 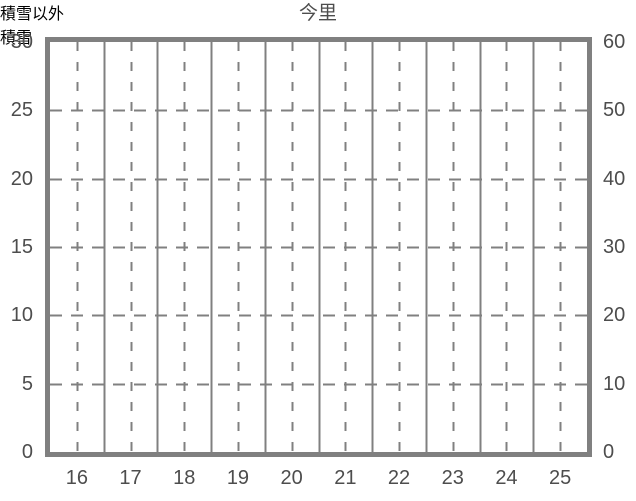 What do you see at coordinates (21, 178) in the screenshot?
I see `y-axis-left-tick-label: 20` at bounding box center [21, 178].